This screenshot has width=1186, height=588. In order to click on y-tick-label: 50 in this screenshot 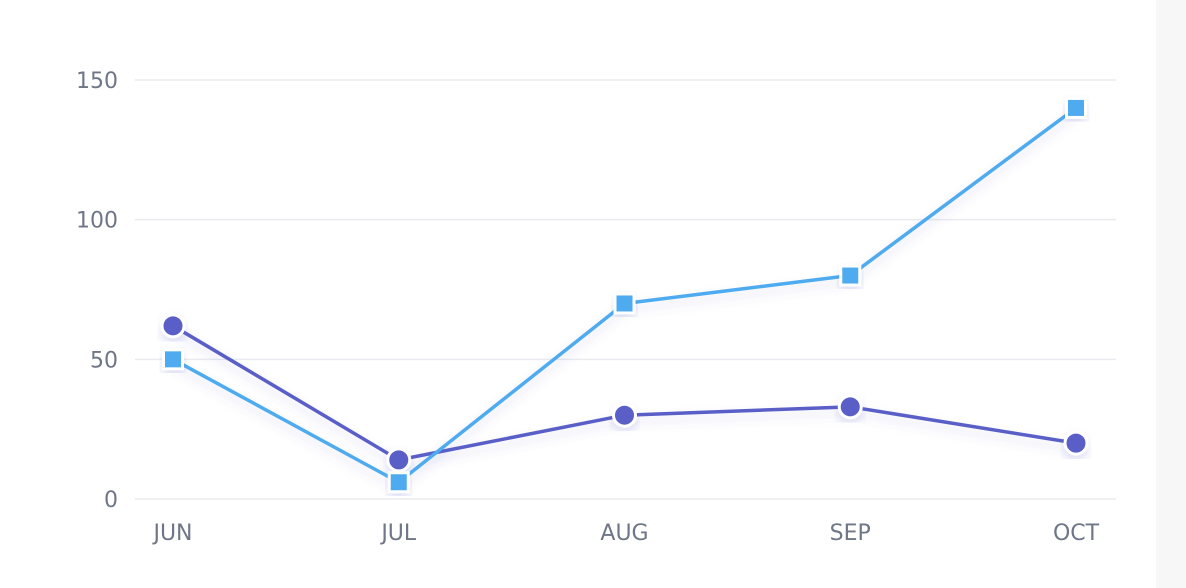, I will do `click(104, 360)`.